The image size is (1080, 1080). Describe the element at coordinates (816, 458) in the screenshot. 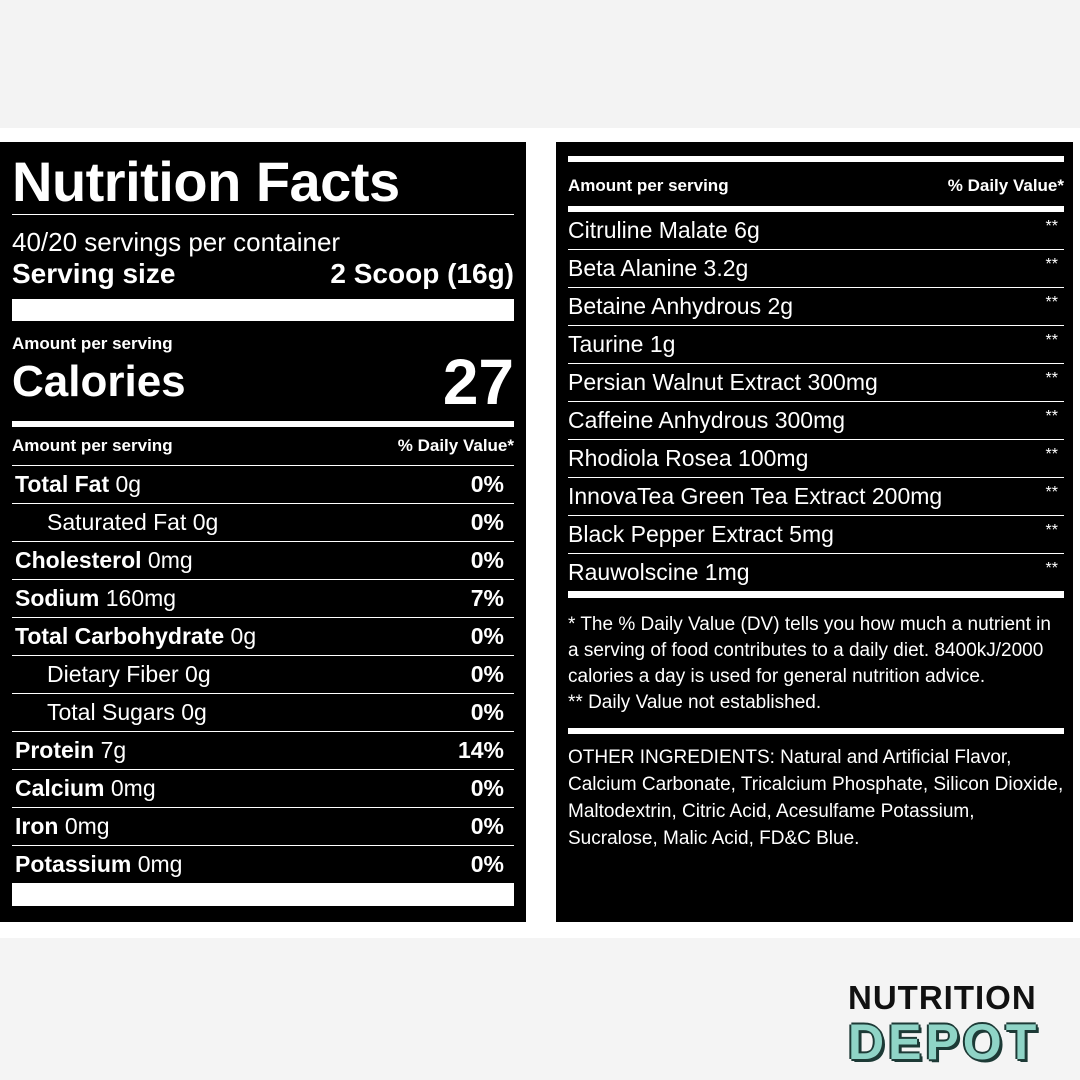

I see `ingredient-row: Rhodiola Rosea 100mg **` at that location.